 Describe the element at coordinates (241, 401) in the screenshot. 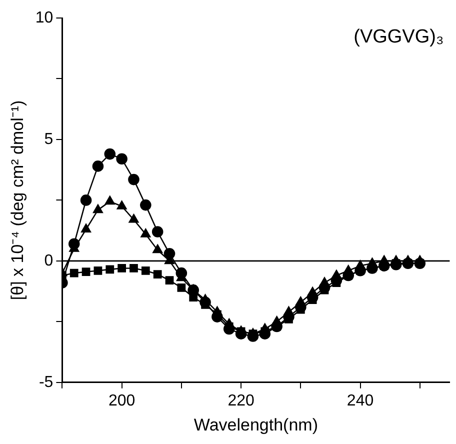

I see `x-tick-label: 220` at that location.